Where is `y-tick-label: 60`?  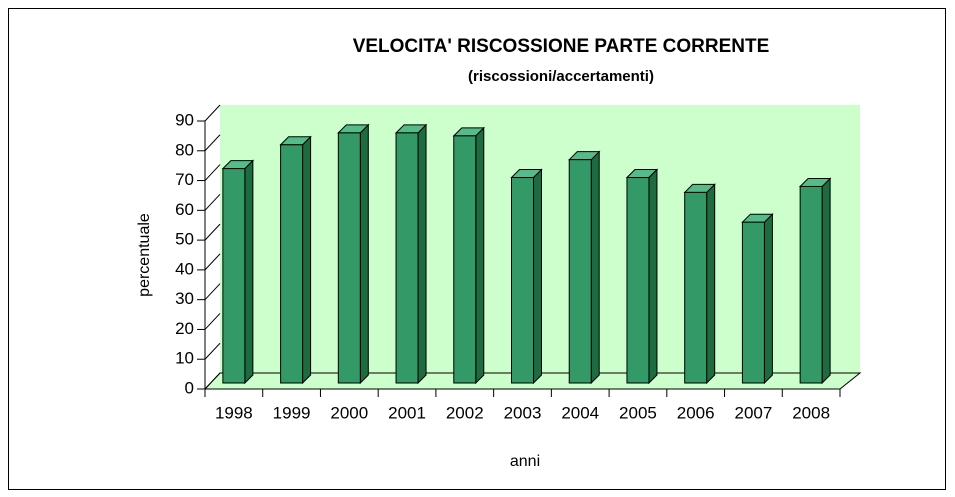
y-tick-label: 60 is located at coordinates (184, 209).